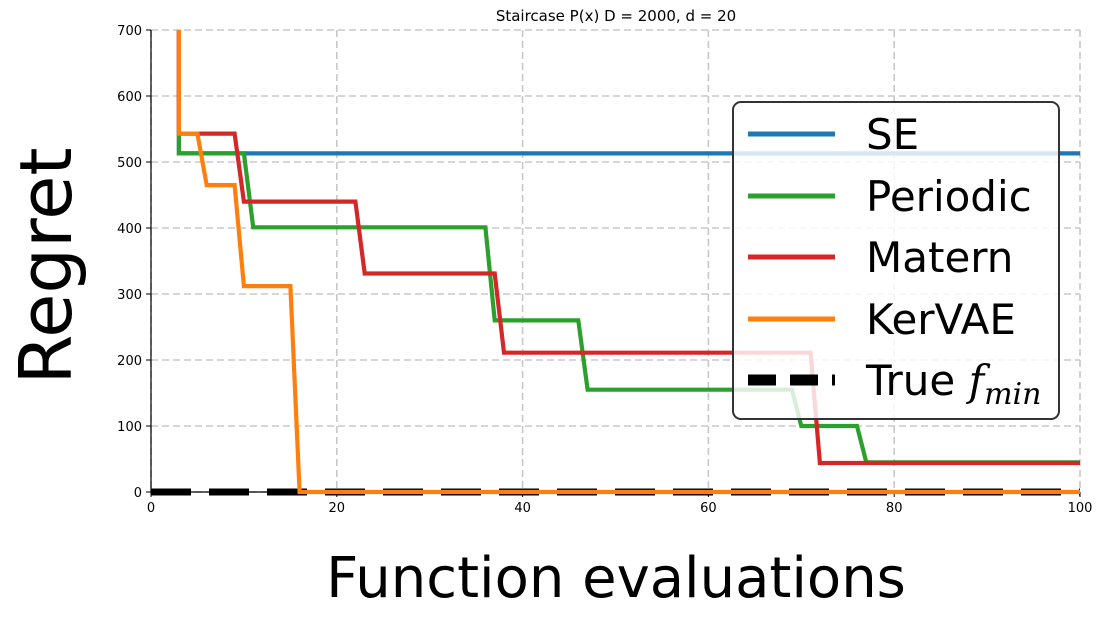 This screenshot has width=1104, height=617. Describe the element at coordinates (337, 508) in the screenshot. I see `x-tick-label: 20` at that location.